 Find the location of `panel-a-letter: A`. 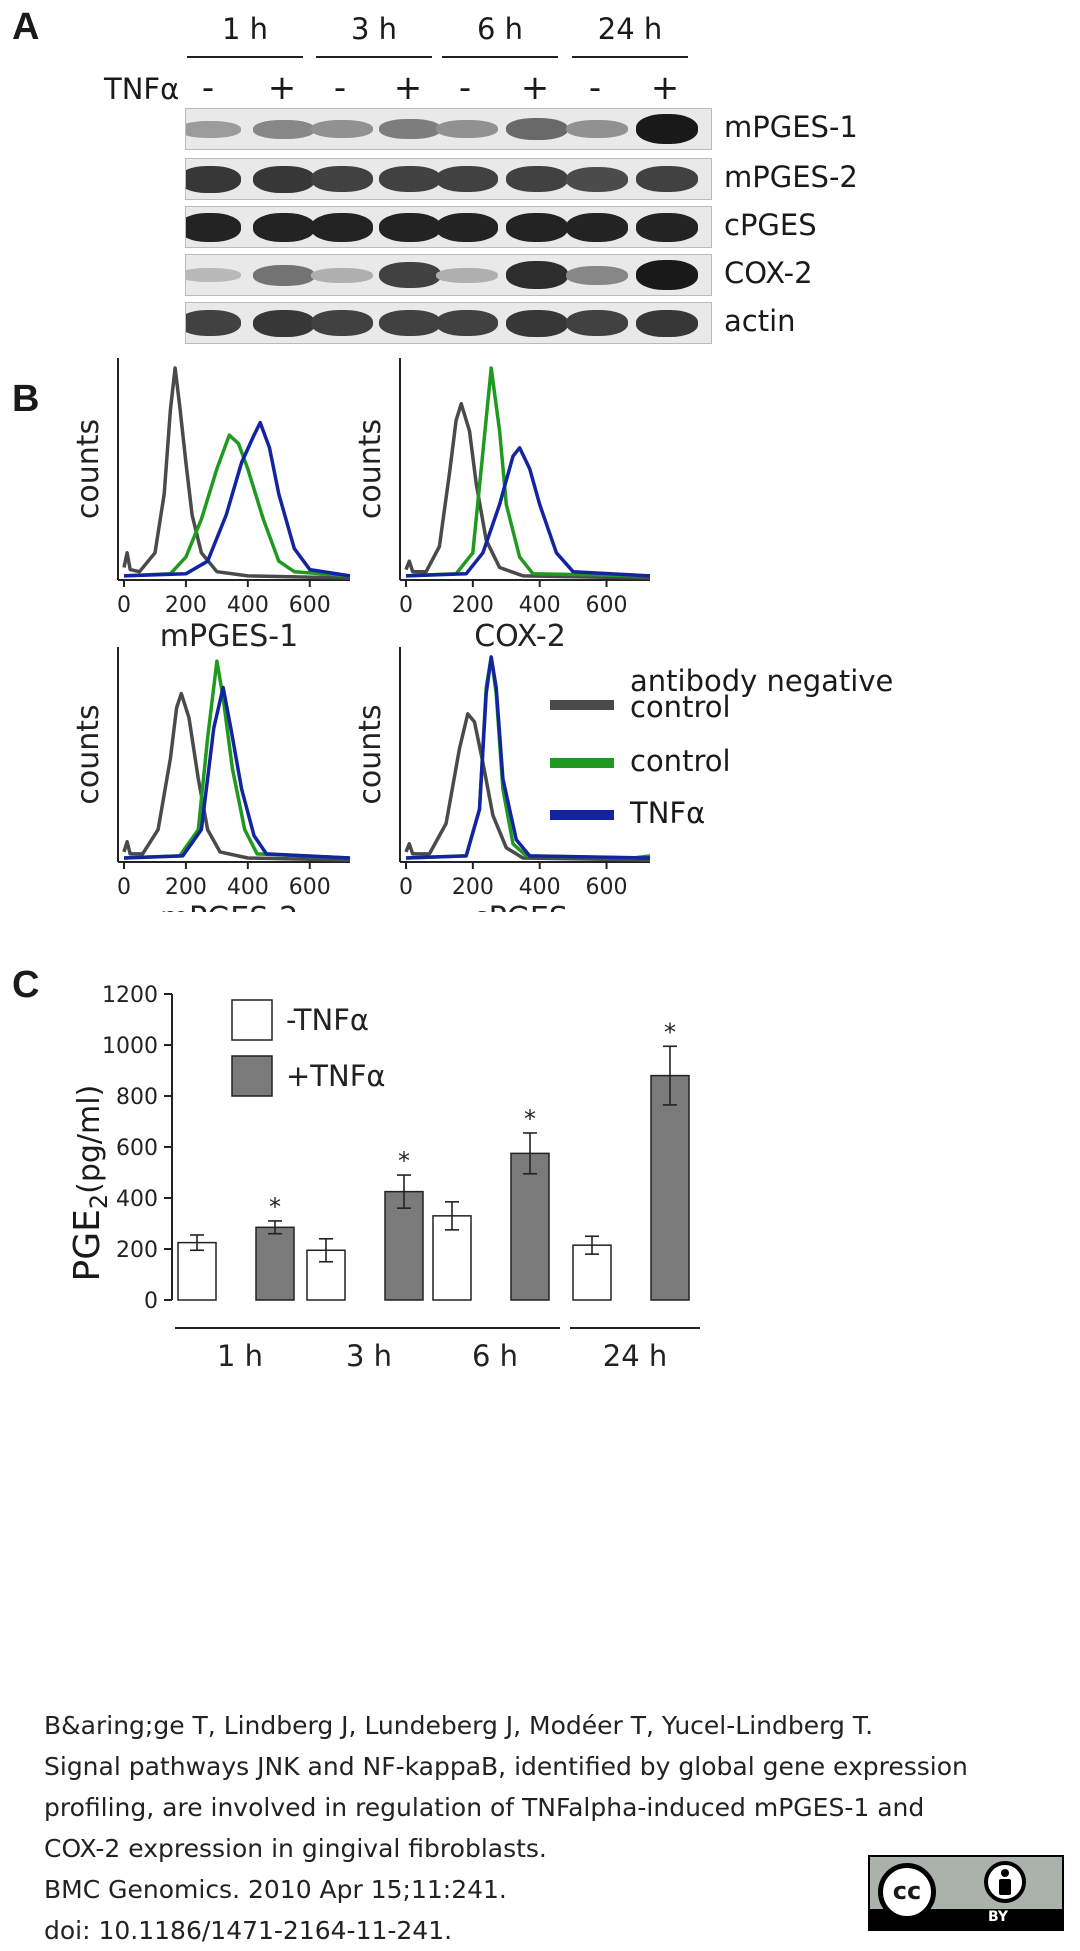

panel-a-letter: A is located at coordinates (26, 27).